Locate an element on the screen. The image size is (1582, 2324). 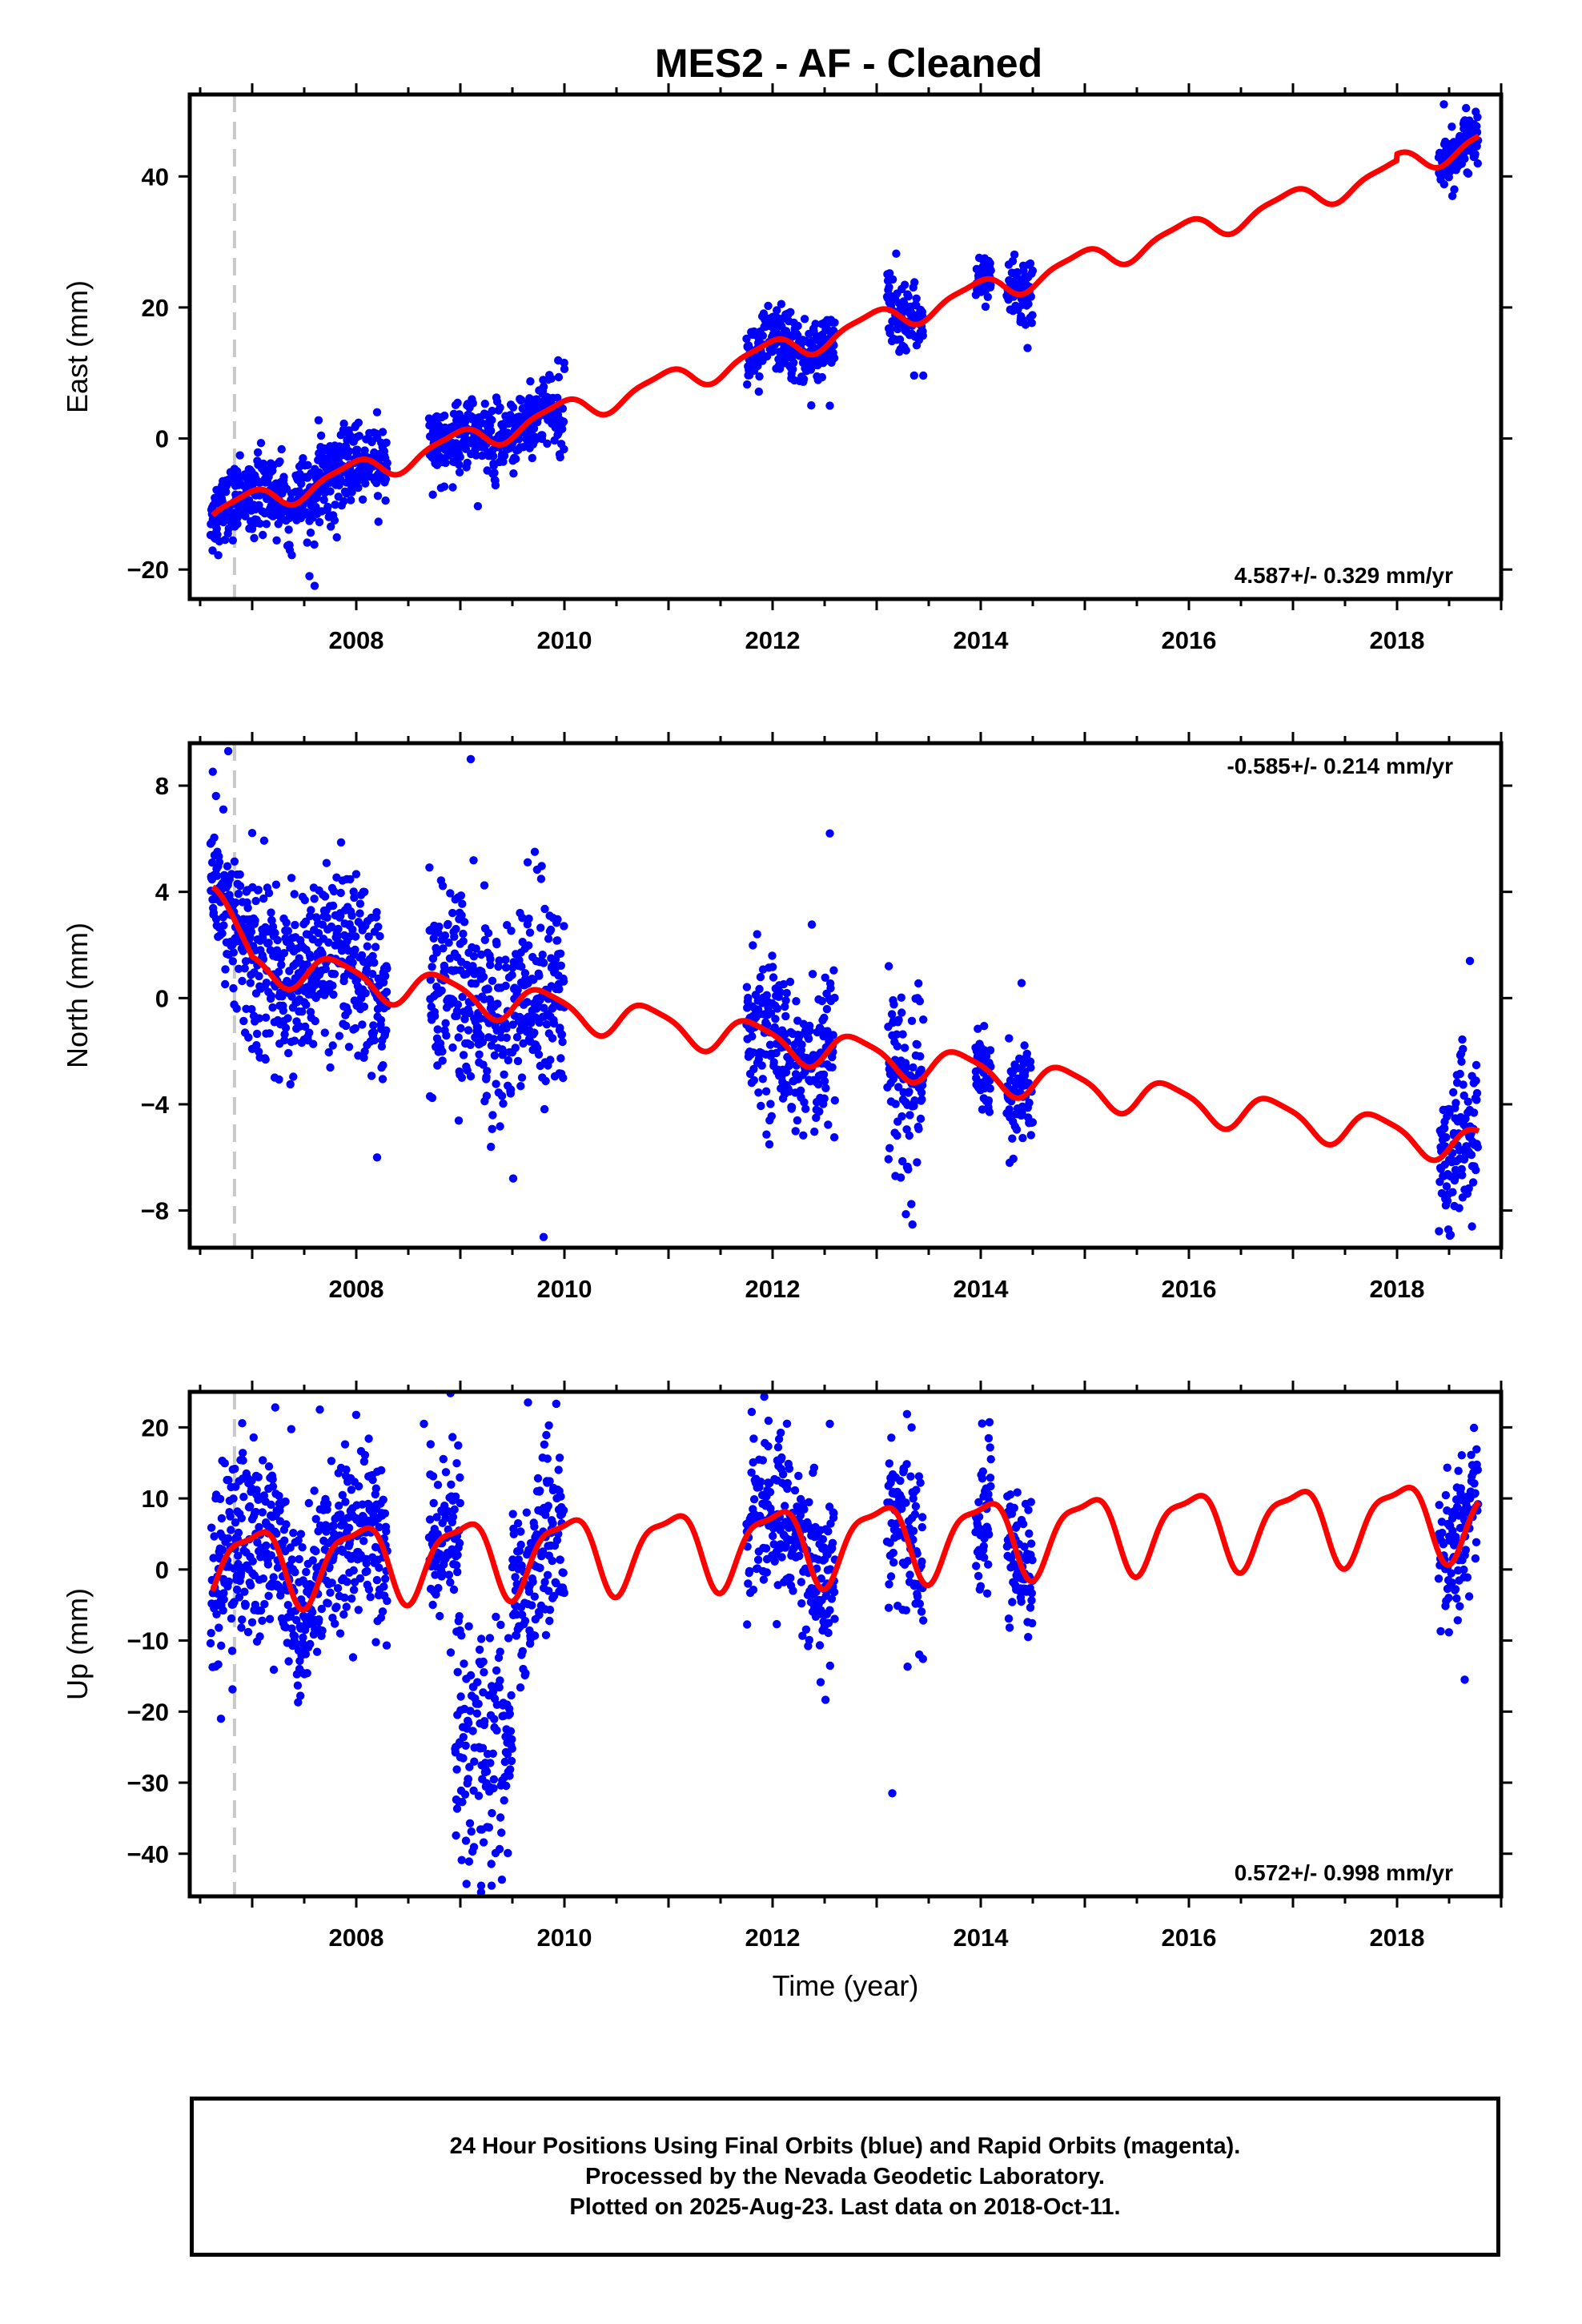
up-y-tick-label: −40 is located at coordinates (147, 1854).